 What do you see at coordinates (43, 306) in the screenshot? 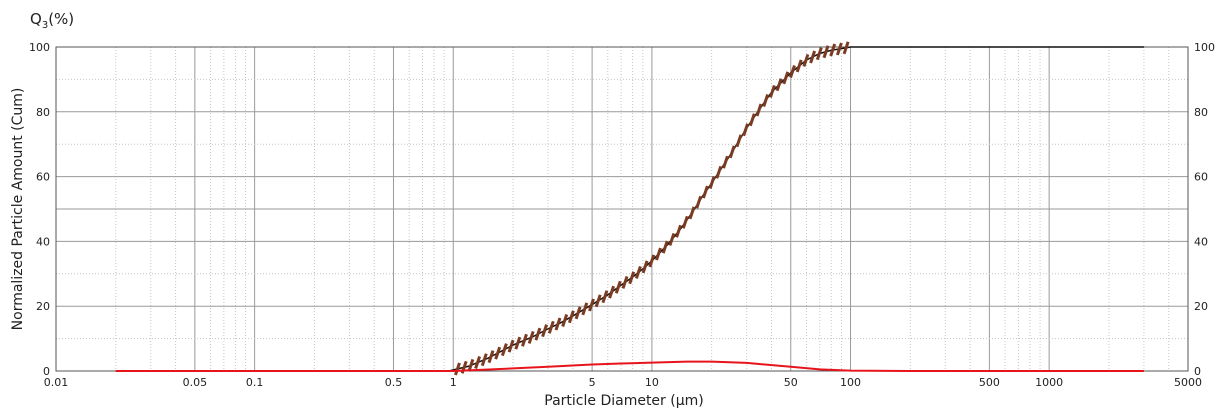
I see `y-tick-label-left: 20` at bounding box center [43, 306].